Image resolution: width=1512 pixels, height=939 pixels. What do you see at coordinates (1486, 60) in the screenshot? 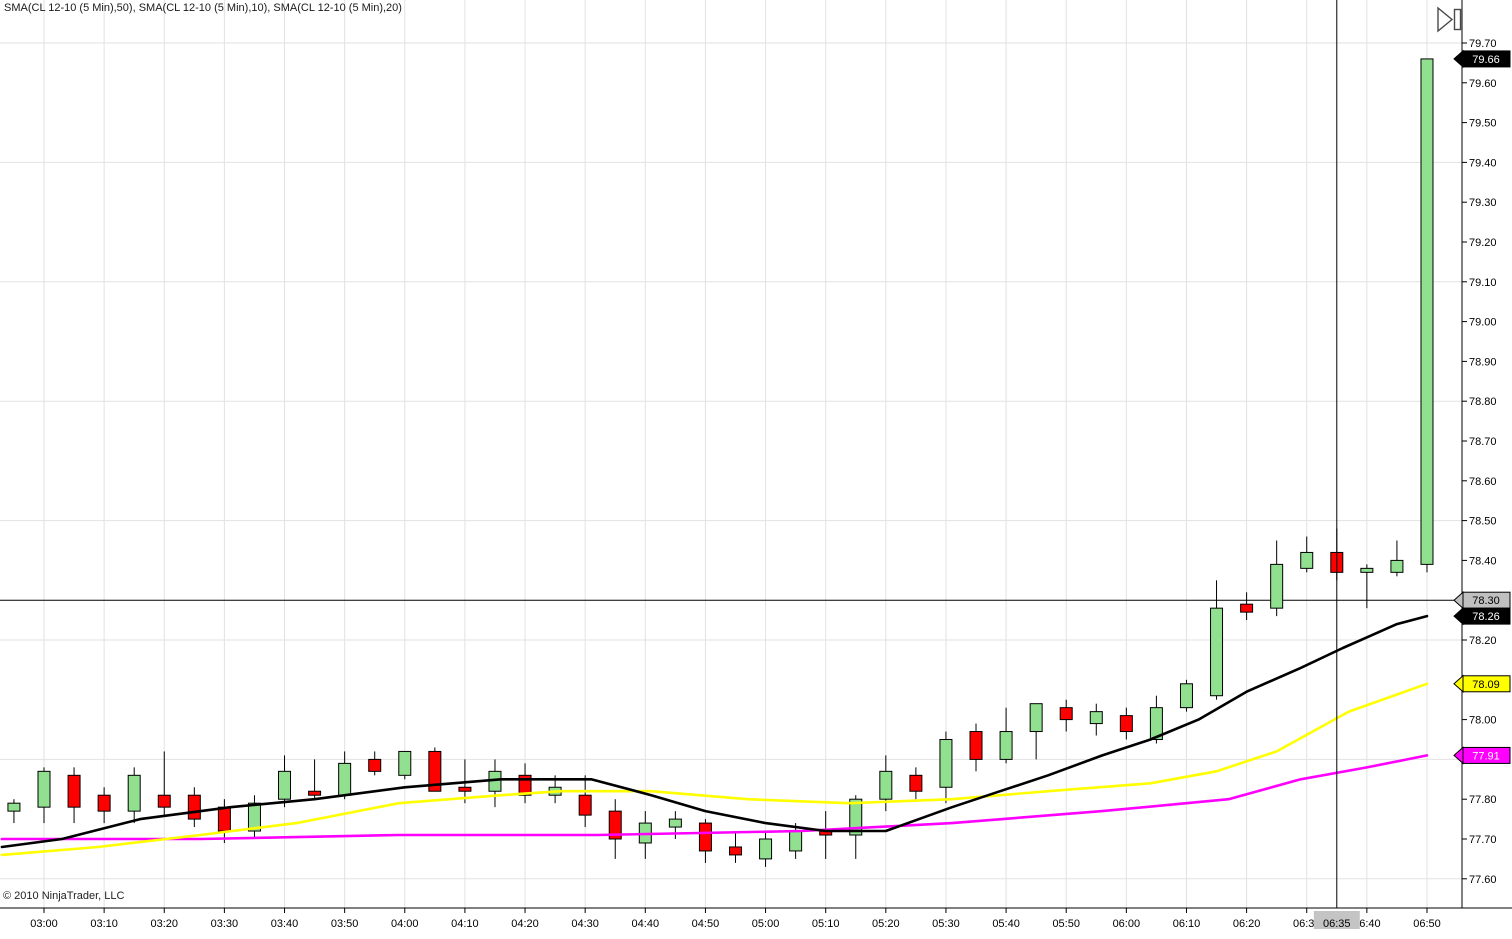
I see `svg-text: 79.66` at bounding box center [1486, 60].